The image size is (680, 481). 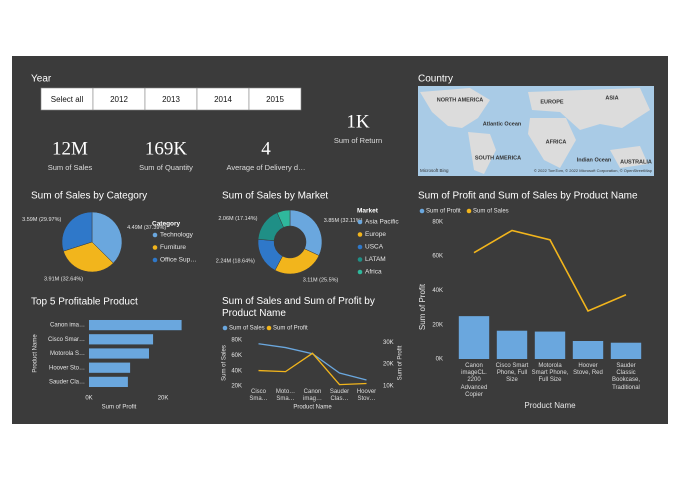 I want to click on chart-title: Top 5 Profitable Product, so click(x=84, y=302).